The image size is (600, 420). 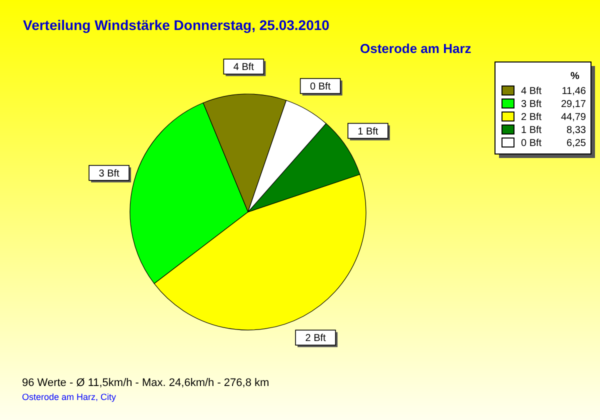 What do you see at coordinates (531, 143) in the screenshot?
I see `legend-label: 0 Bft` at bounding box center [531, 143].